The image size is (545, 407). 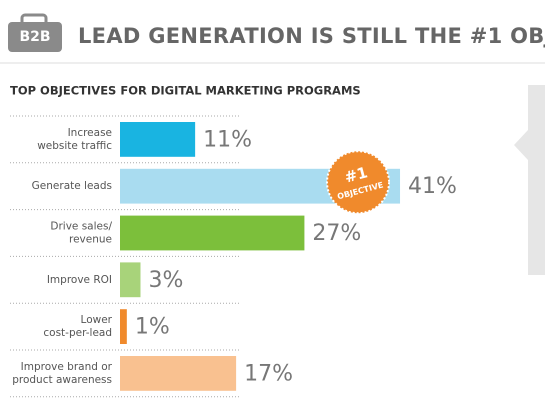 What do you see at coordinates (90, 133) in the screenshot?
I see `category-line: Increase` at bounding box center [90, 133].